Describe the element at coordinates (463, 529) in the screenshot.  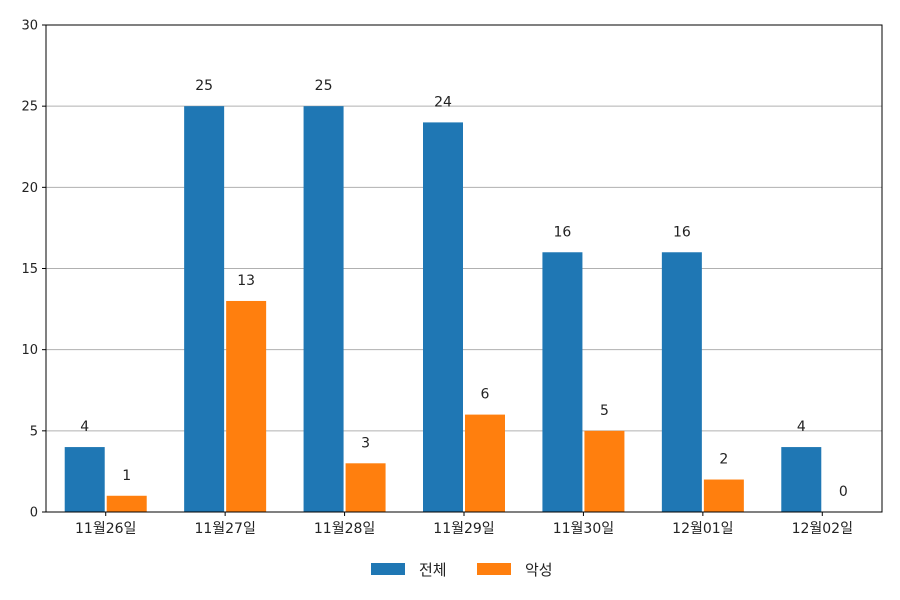
I see `x-tick-label: 11월29일` at that location.